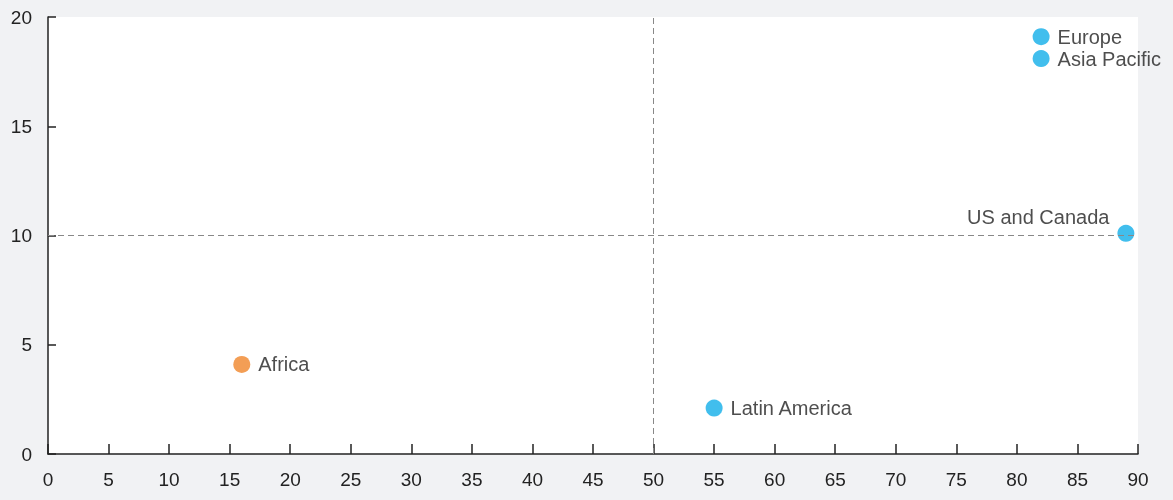  I want to click on series-label: Europe, so click(1090, 36).